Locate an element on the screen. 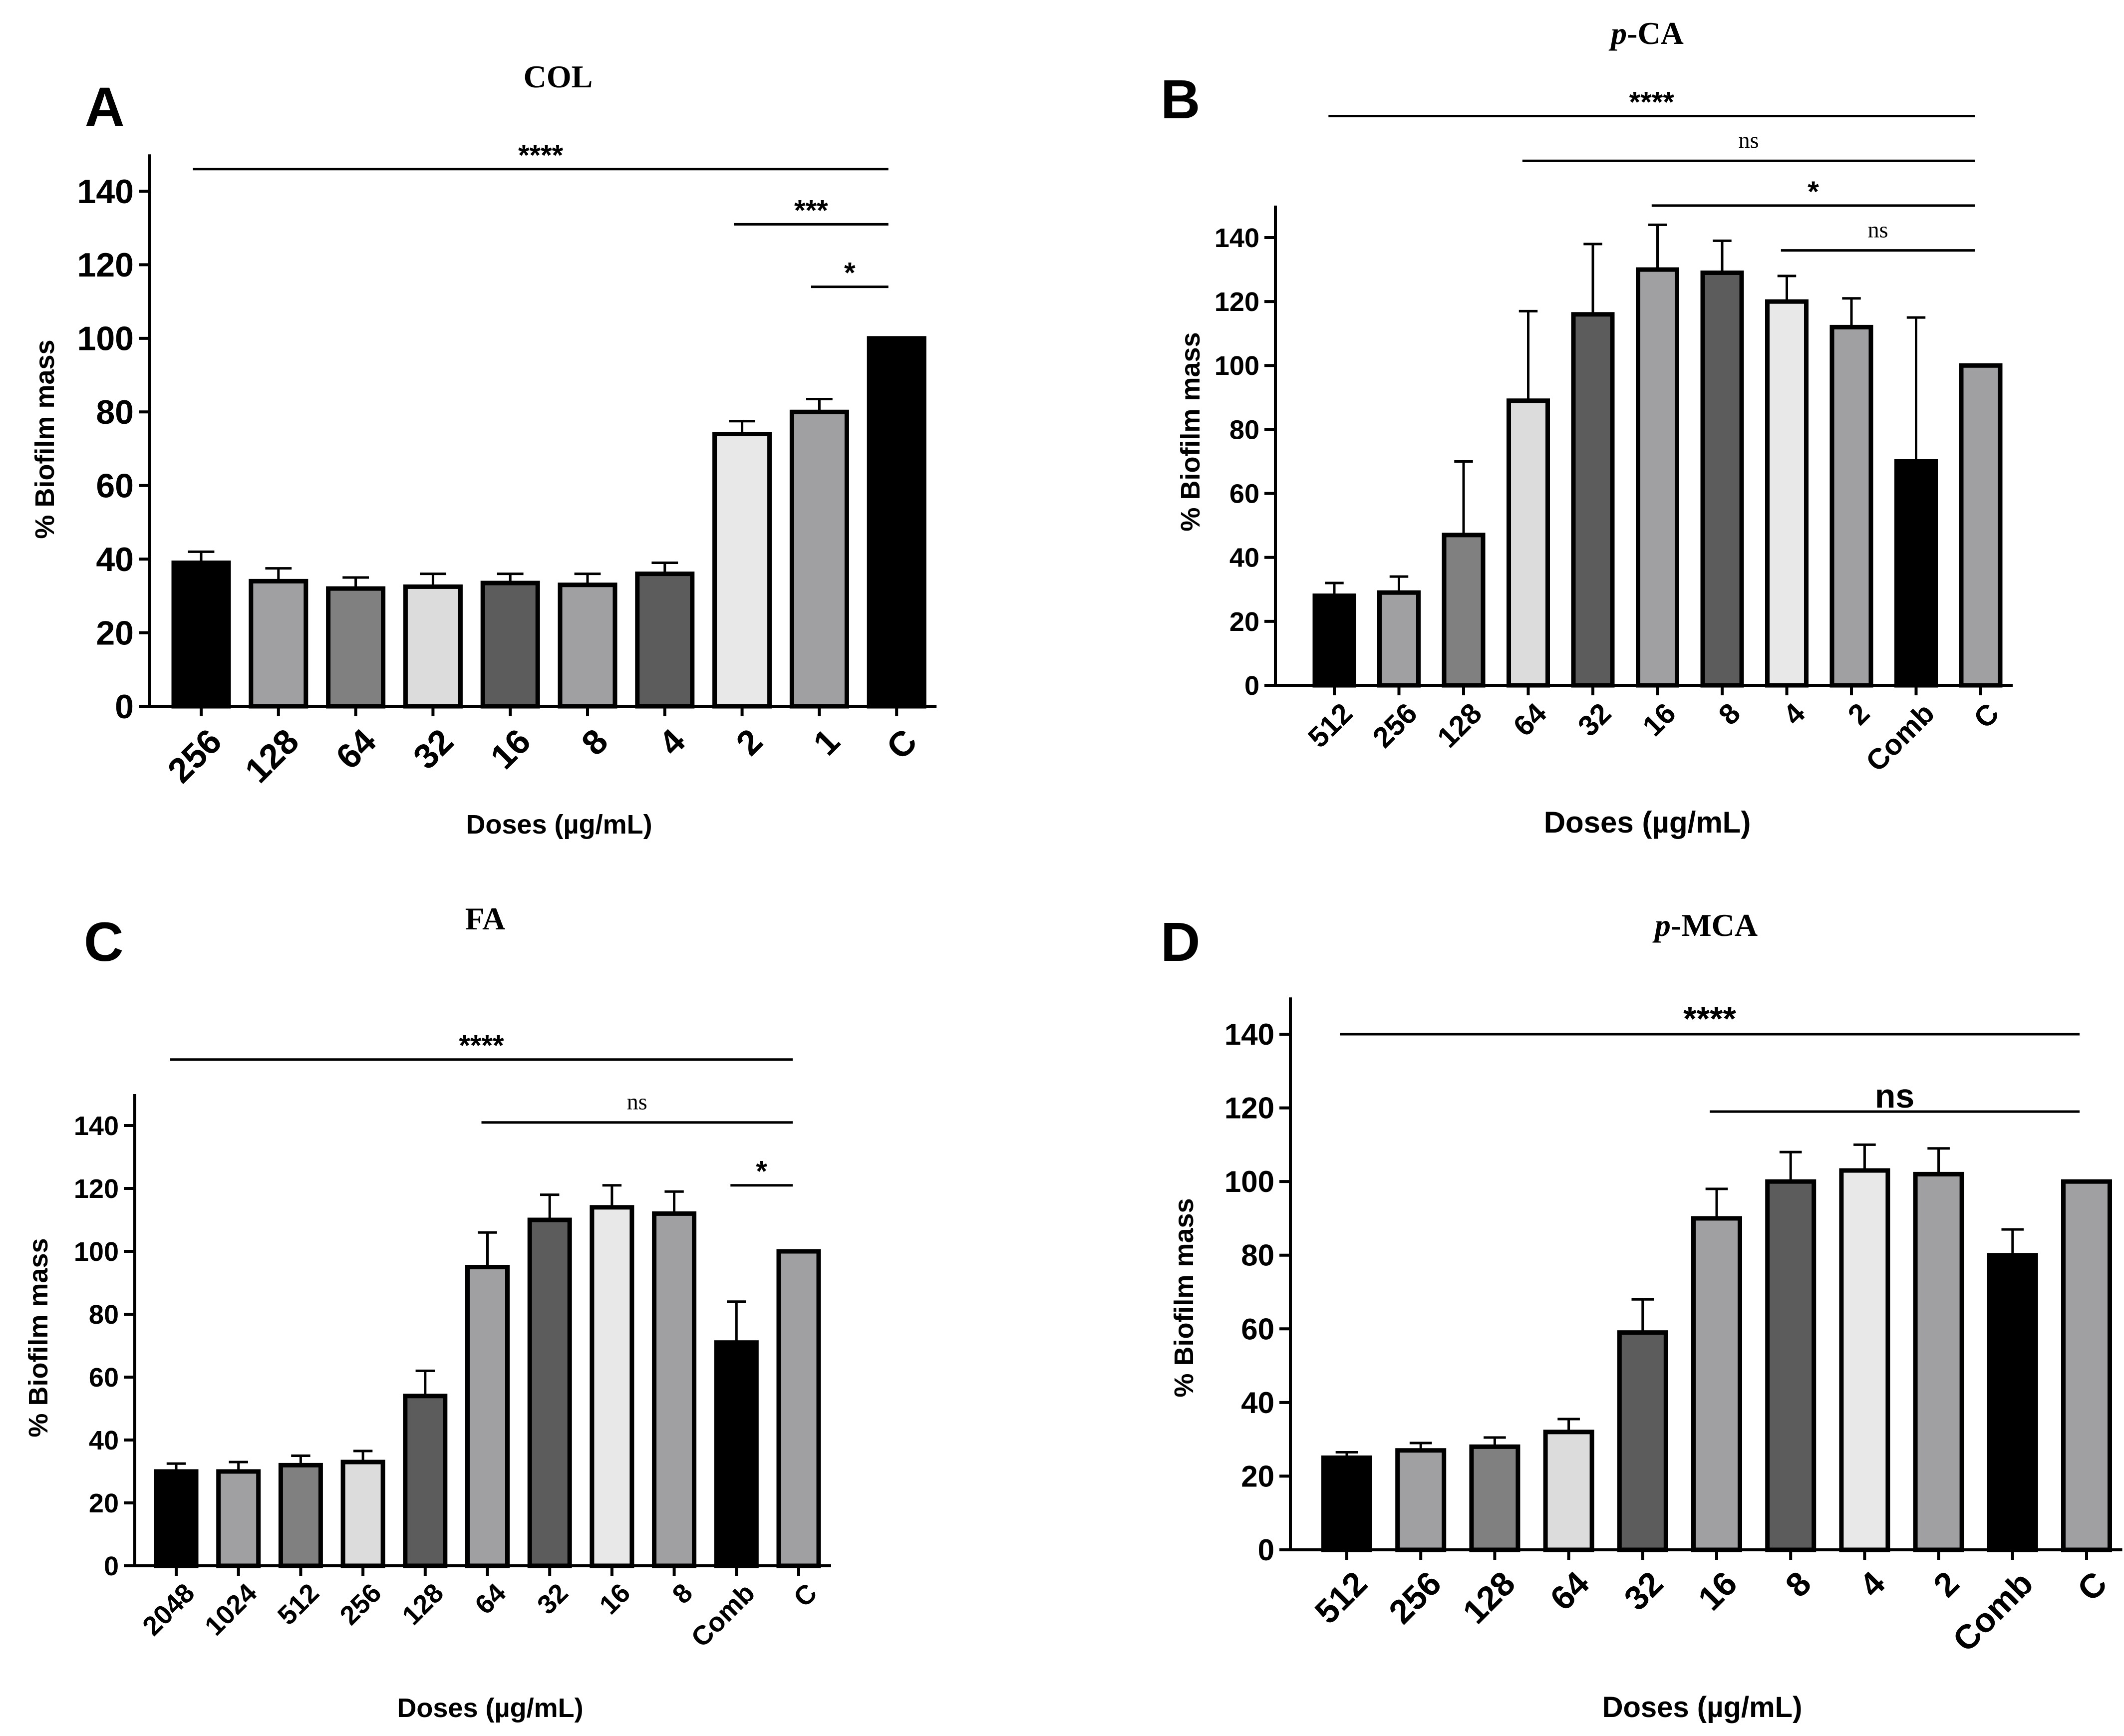 This screenshot has height=1736, width=2124. panel-title: p-MCA is located at coordinates (1705, 925).